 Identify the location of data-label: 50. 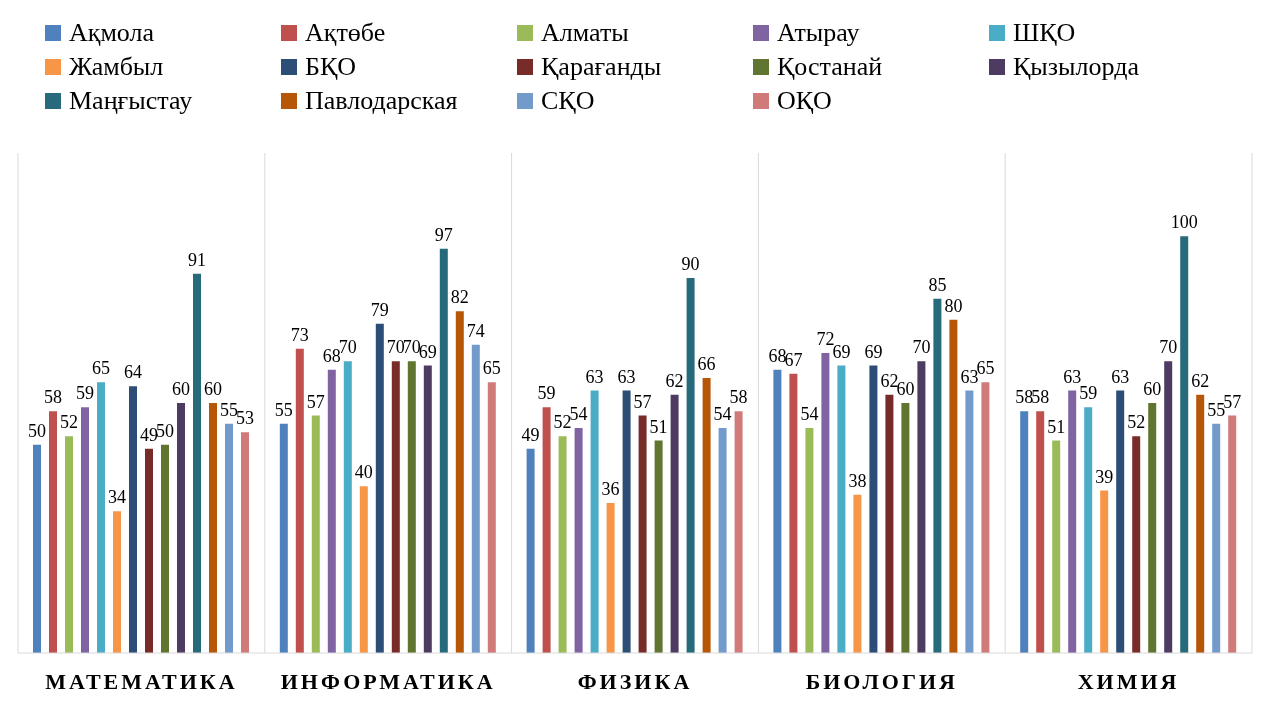
(37, 430).